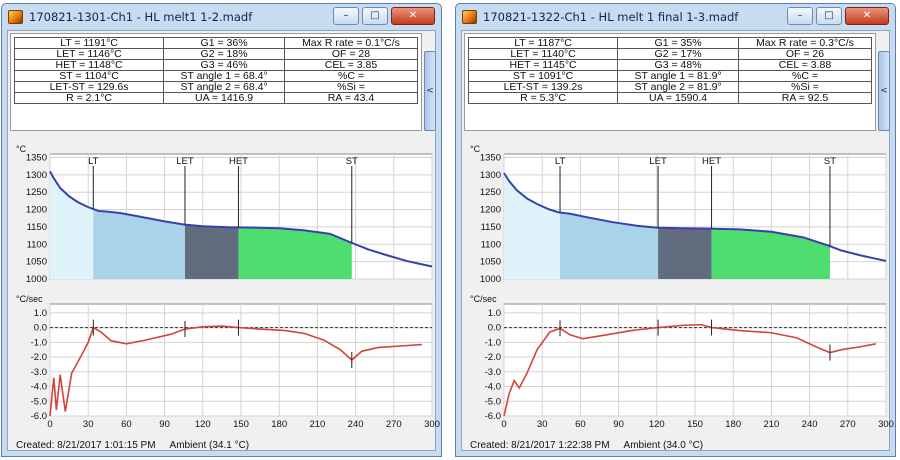 This screenshot has height=460, width=900. I want to click on y-tick-label: 1200, so click(36, 210).